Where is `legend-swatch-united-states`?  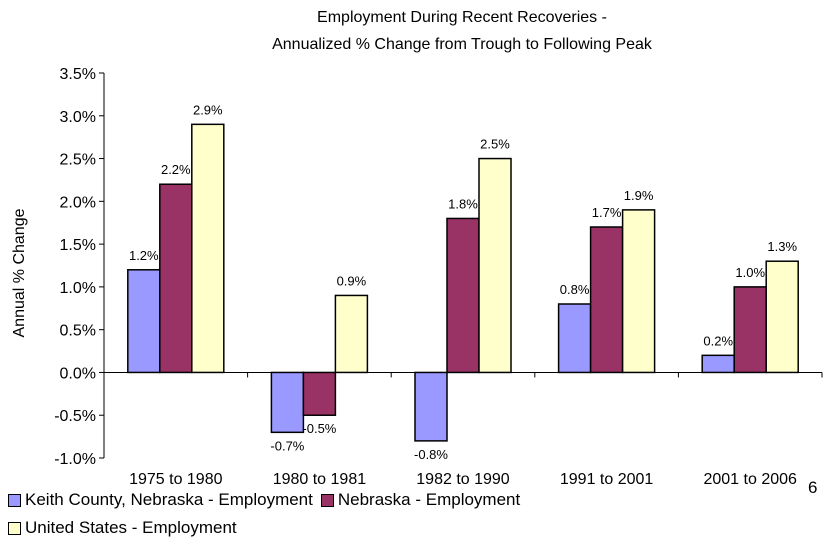 legend-swatch-united-states is located at coordinates (14, 528).